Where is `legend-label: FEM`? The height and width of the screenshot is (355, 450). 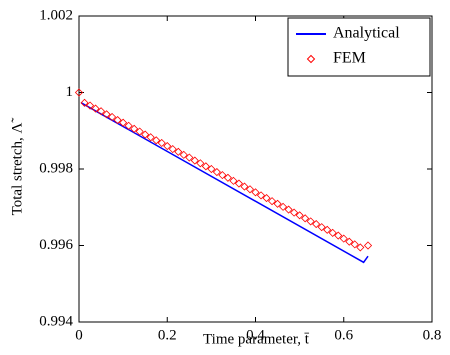 legend-label: FEM is located at coordinates (349, 58).